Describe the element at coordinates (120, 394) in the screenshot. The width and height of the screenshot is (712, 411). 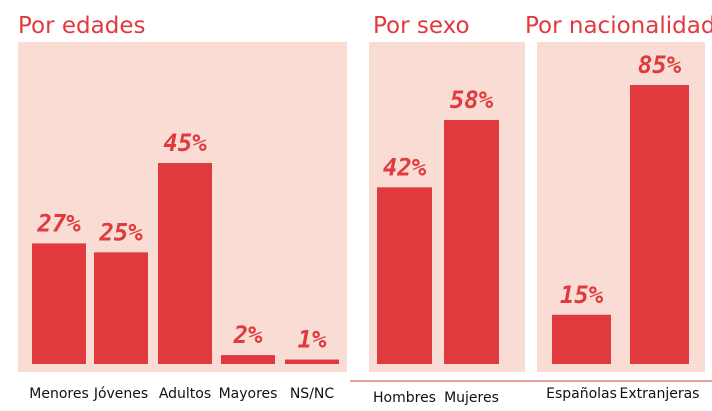
I see `x-tick-label: Jóvenes` at that location.